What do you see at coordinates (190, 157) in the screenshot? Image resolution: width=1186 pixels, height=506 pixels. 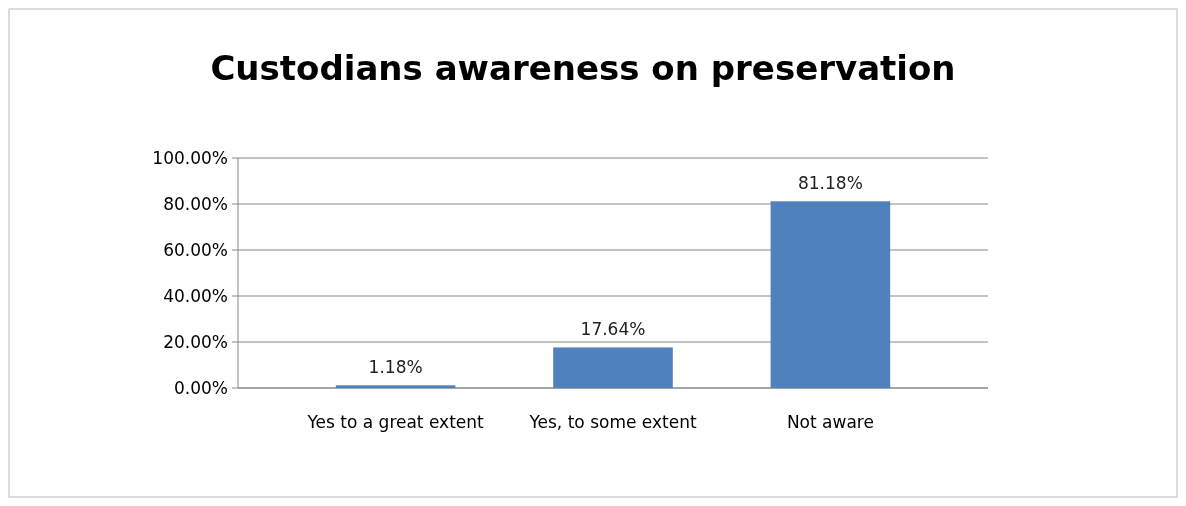 I see `y-tick-label: 100.00%` at bounding box center [190, 157].